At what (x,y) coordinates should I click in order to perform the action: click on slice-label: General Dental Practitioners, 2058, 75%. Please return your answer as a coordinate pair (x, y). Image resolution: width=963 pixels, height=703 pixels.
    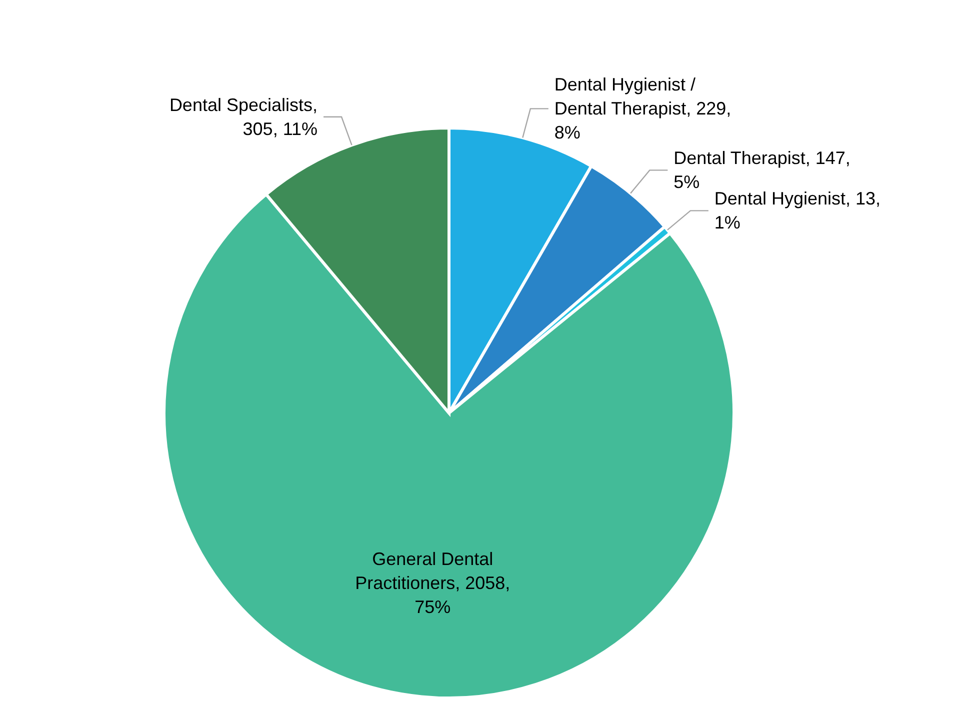
    Looking at the image, I should click on (432, 583).